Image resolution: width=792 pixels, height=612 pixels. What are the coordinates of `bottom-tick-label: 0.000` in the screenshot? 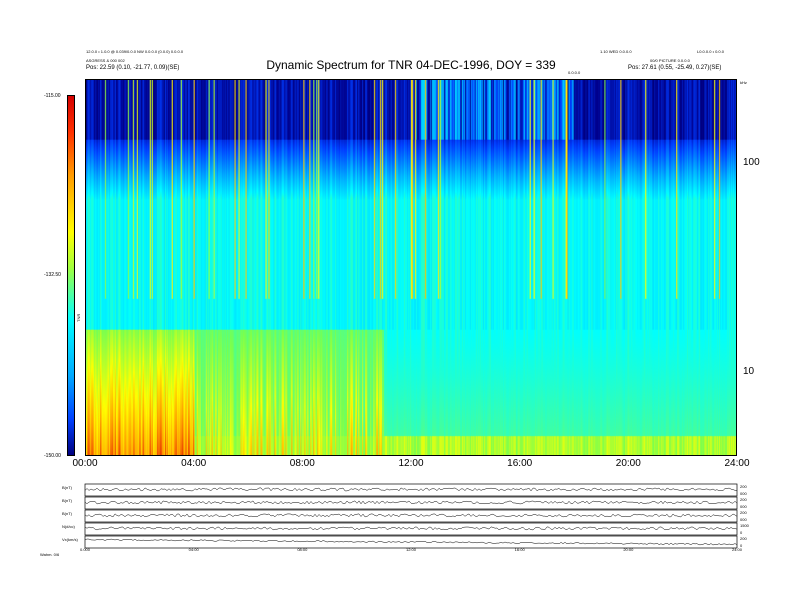 It's located at (85, 549).